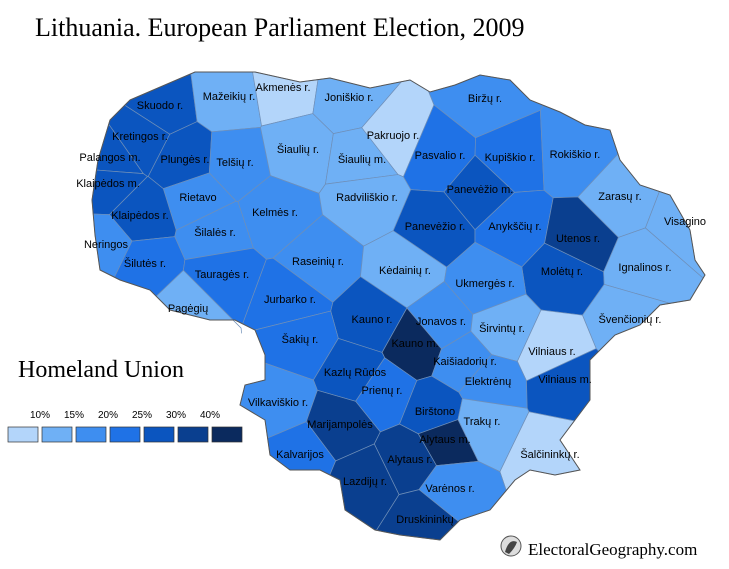 The width and height of the screenshot is (729, 569). Describe the element at coordinates (229, 97) in the screenshot. I see `region-label: Mažeikių r.` at that location.